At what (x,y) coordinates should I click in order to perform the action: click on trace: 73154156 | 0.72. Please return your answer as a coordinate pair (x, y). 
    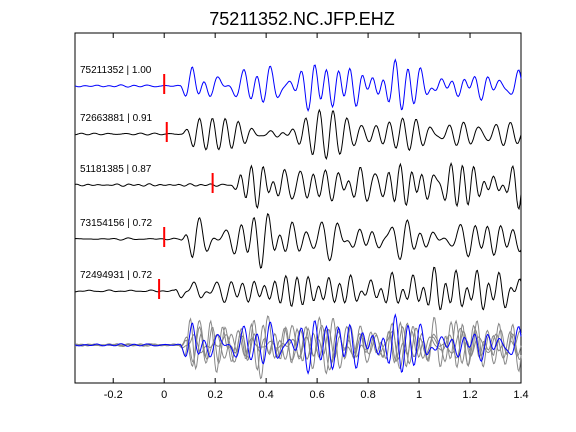
    Looking at the image, I should click on (298, 240).